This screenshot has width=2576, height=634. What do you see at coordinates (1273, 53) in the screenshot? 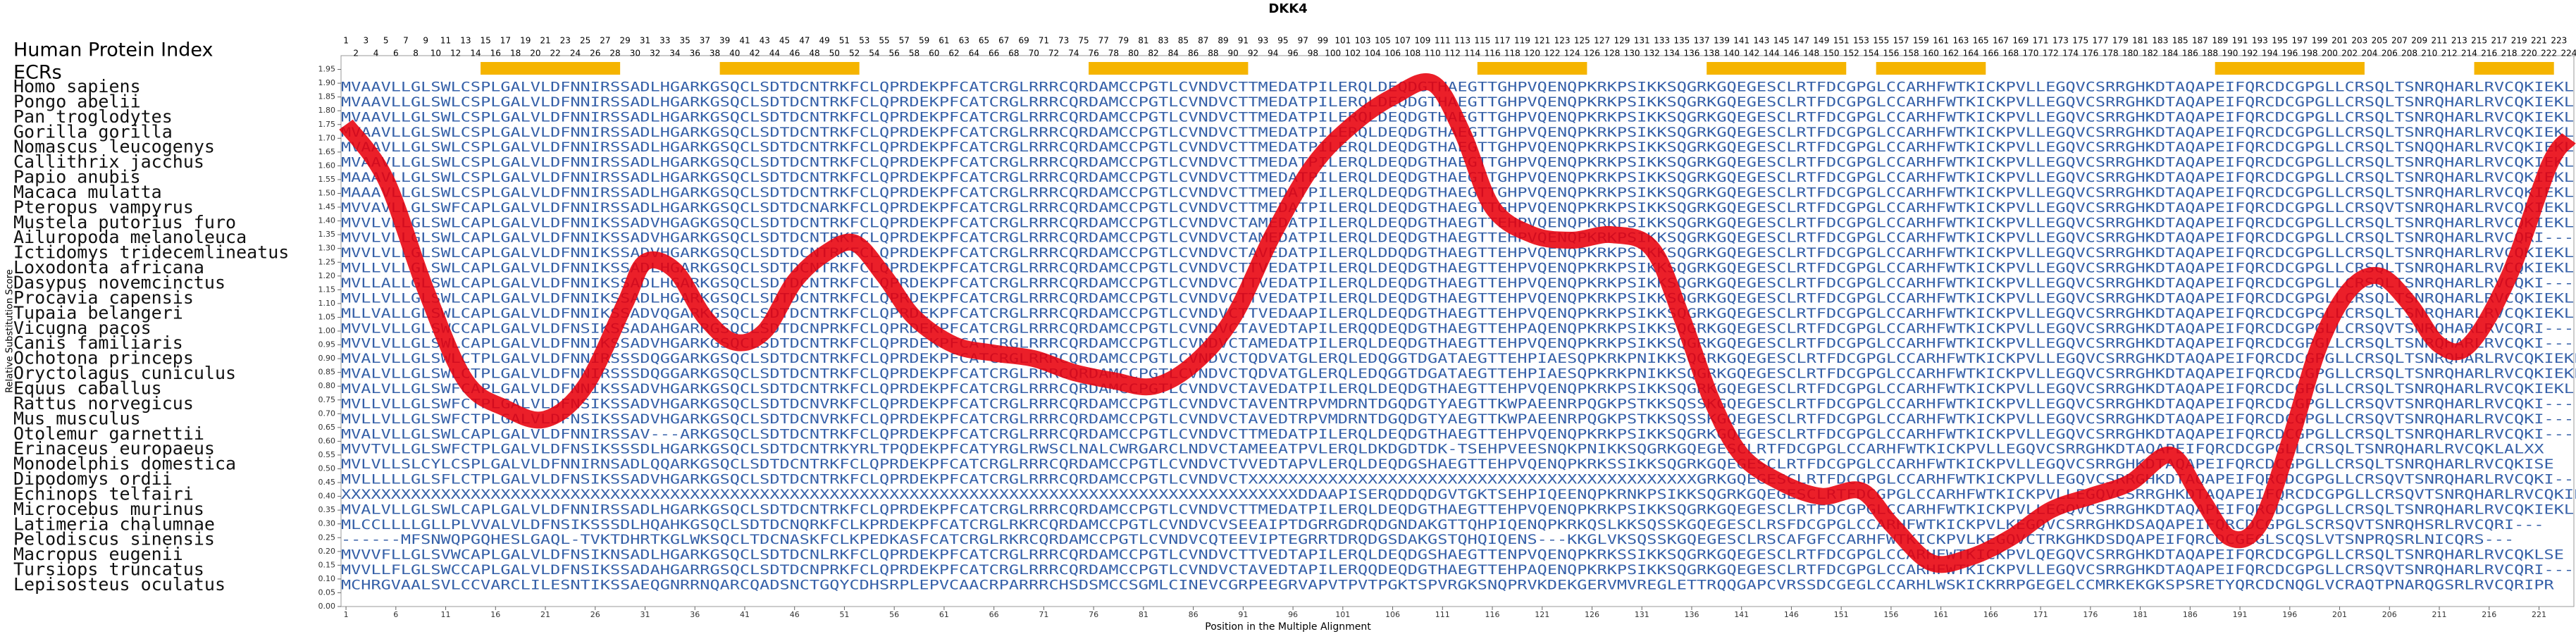
I see `protein-index: 94` at bounding box center [1273, 53].